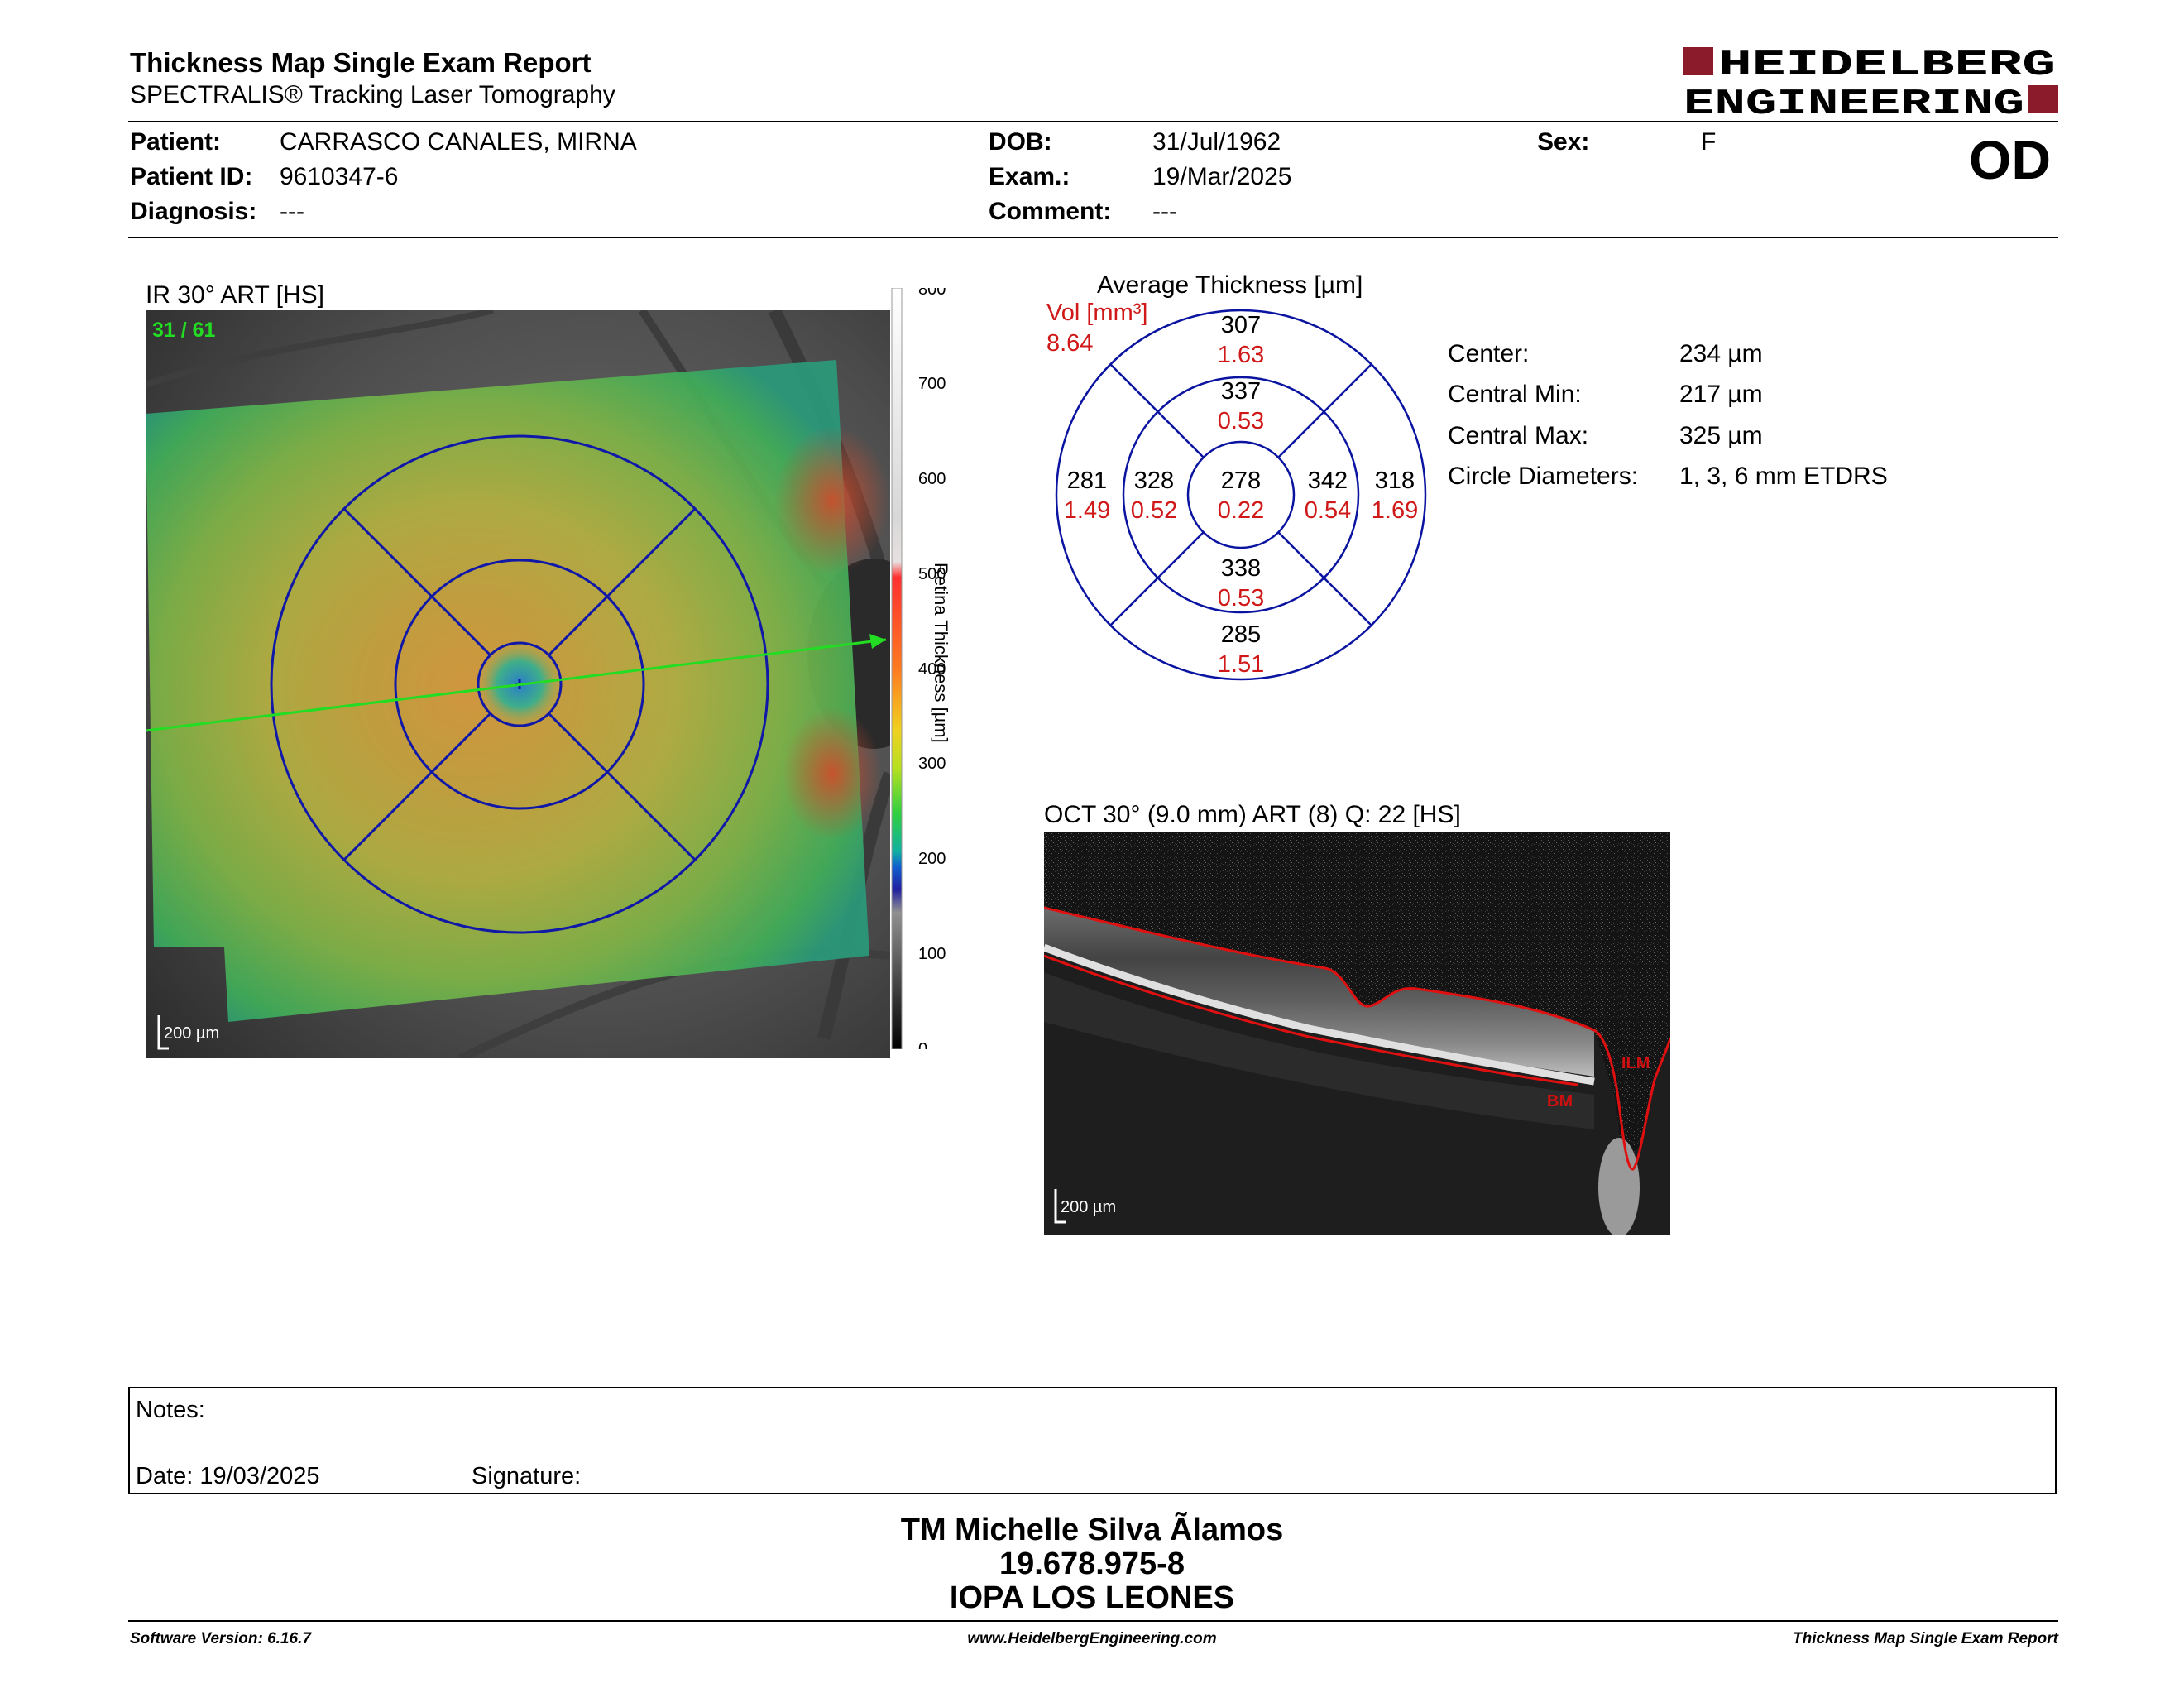 This screenshot has height=1688, width=2184. I want to click on stat-circle-diameters-value: 1, 3, 6 mm ETDRS, so click(1783, 476).